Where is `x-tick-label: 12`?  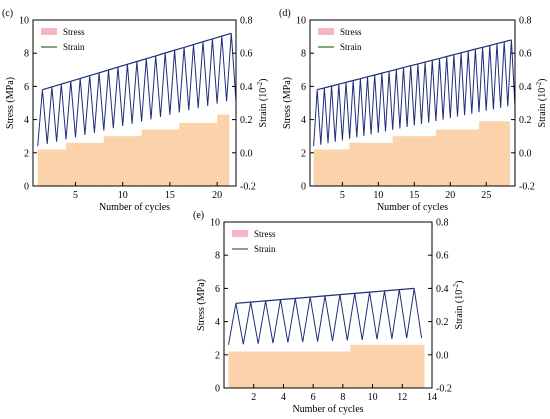 x-tick-label: 12 is located at coordinates (402, 397).